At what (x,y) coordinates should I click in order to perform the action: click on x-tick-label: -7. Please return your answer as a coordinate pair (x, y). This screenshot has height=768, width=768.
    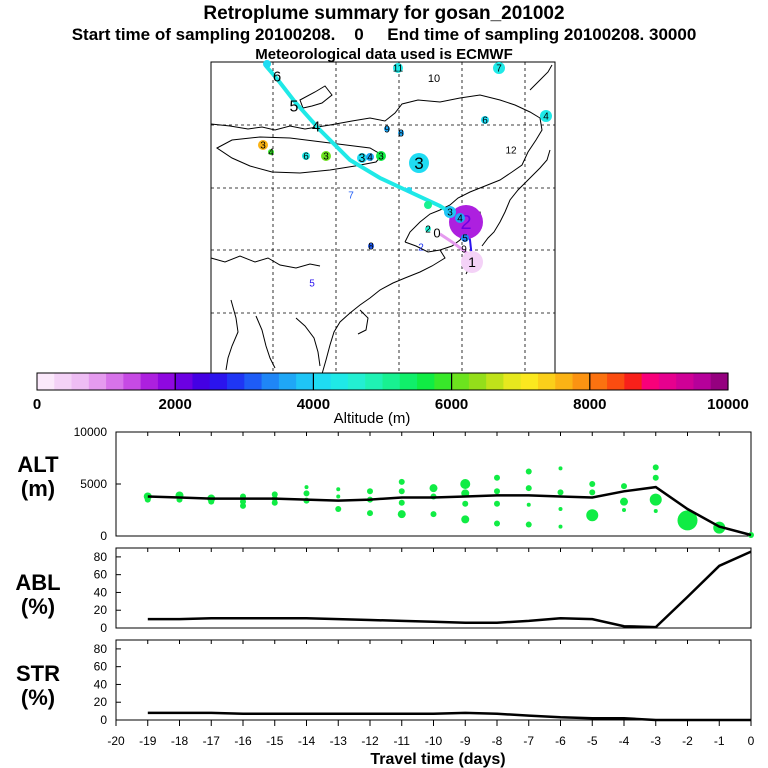
    Looking at the image, I should click on (528, 741).